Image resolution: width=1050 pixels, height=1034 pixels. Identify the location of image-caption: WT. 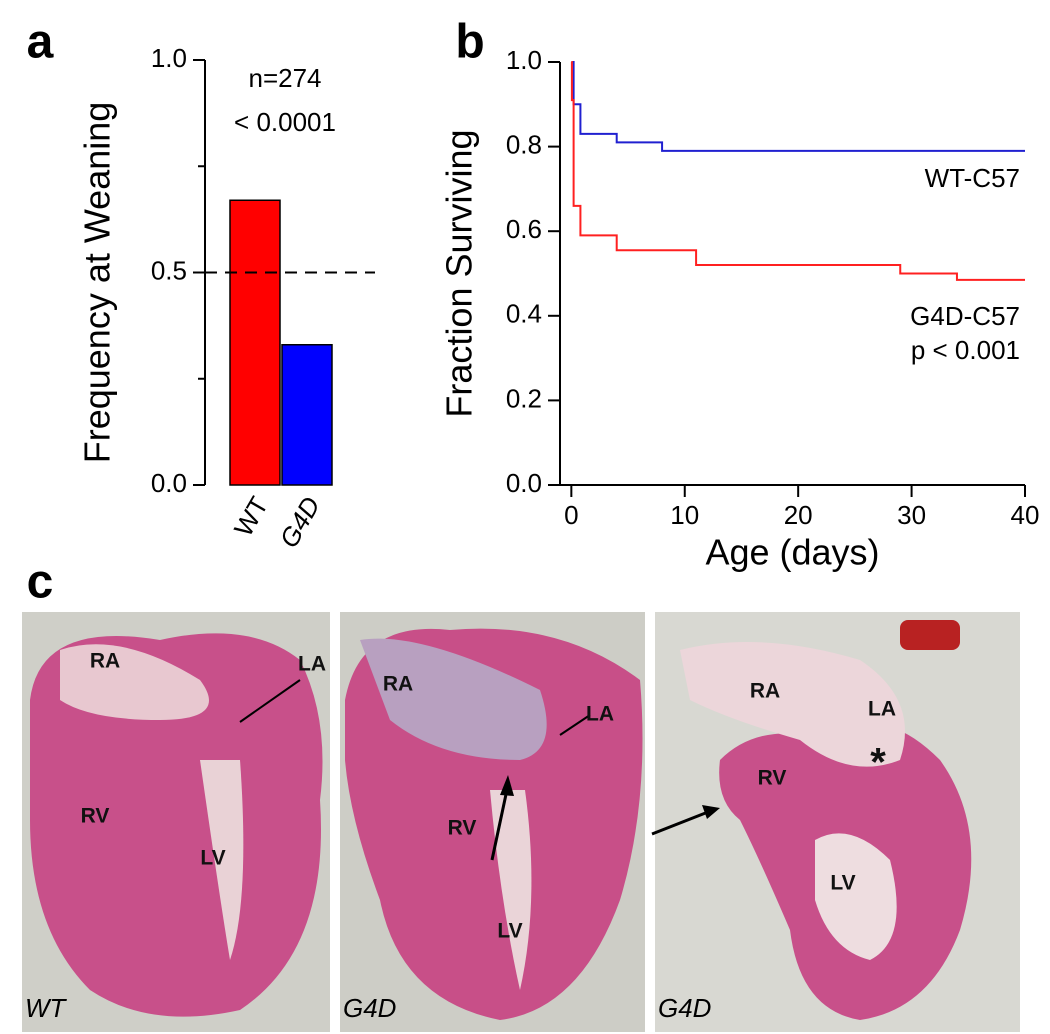
(46, 1008).